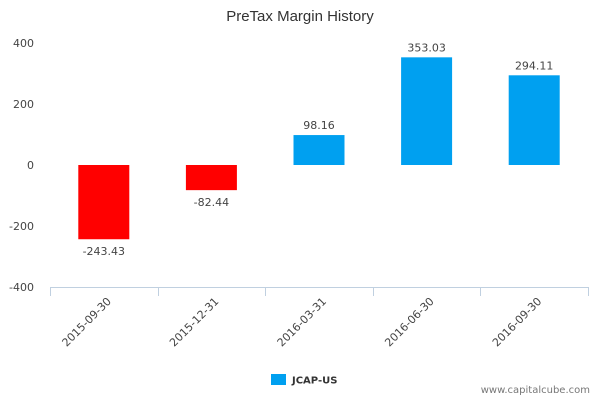 Image resolution: width=600 pixels, height=400 pixels. Describe the element at coordinates (534, 65) in the screenshot. I see `data-label-2016-09-30: 294.11` at that location.